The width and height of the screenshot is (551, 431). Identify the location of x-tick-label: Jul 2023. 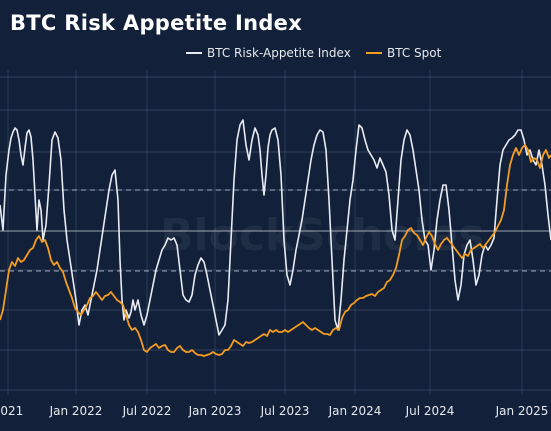
(285, 411).